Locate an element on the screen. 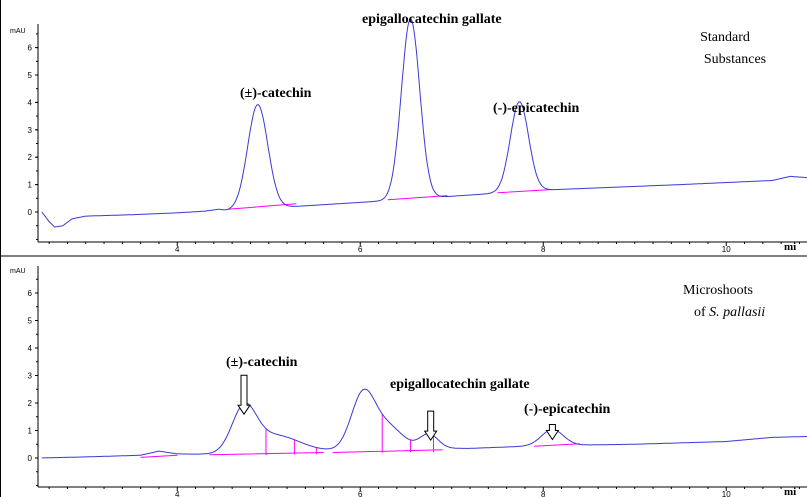 Image resolution: width=807 pixels, height=497 pixels. panel-title-of: of is located at coordinates (701, 312).